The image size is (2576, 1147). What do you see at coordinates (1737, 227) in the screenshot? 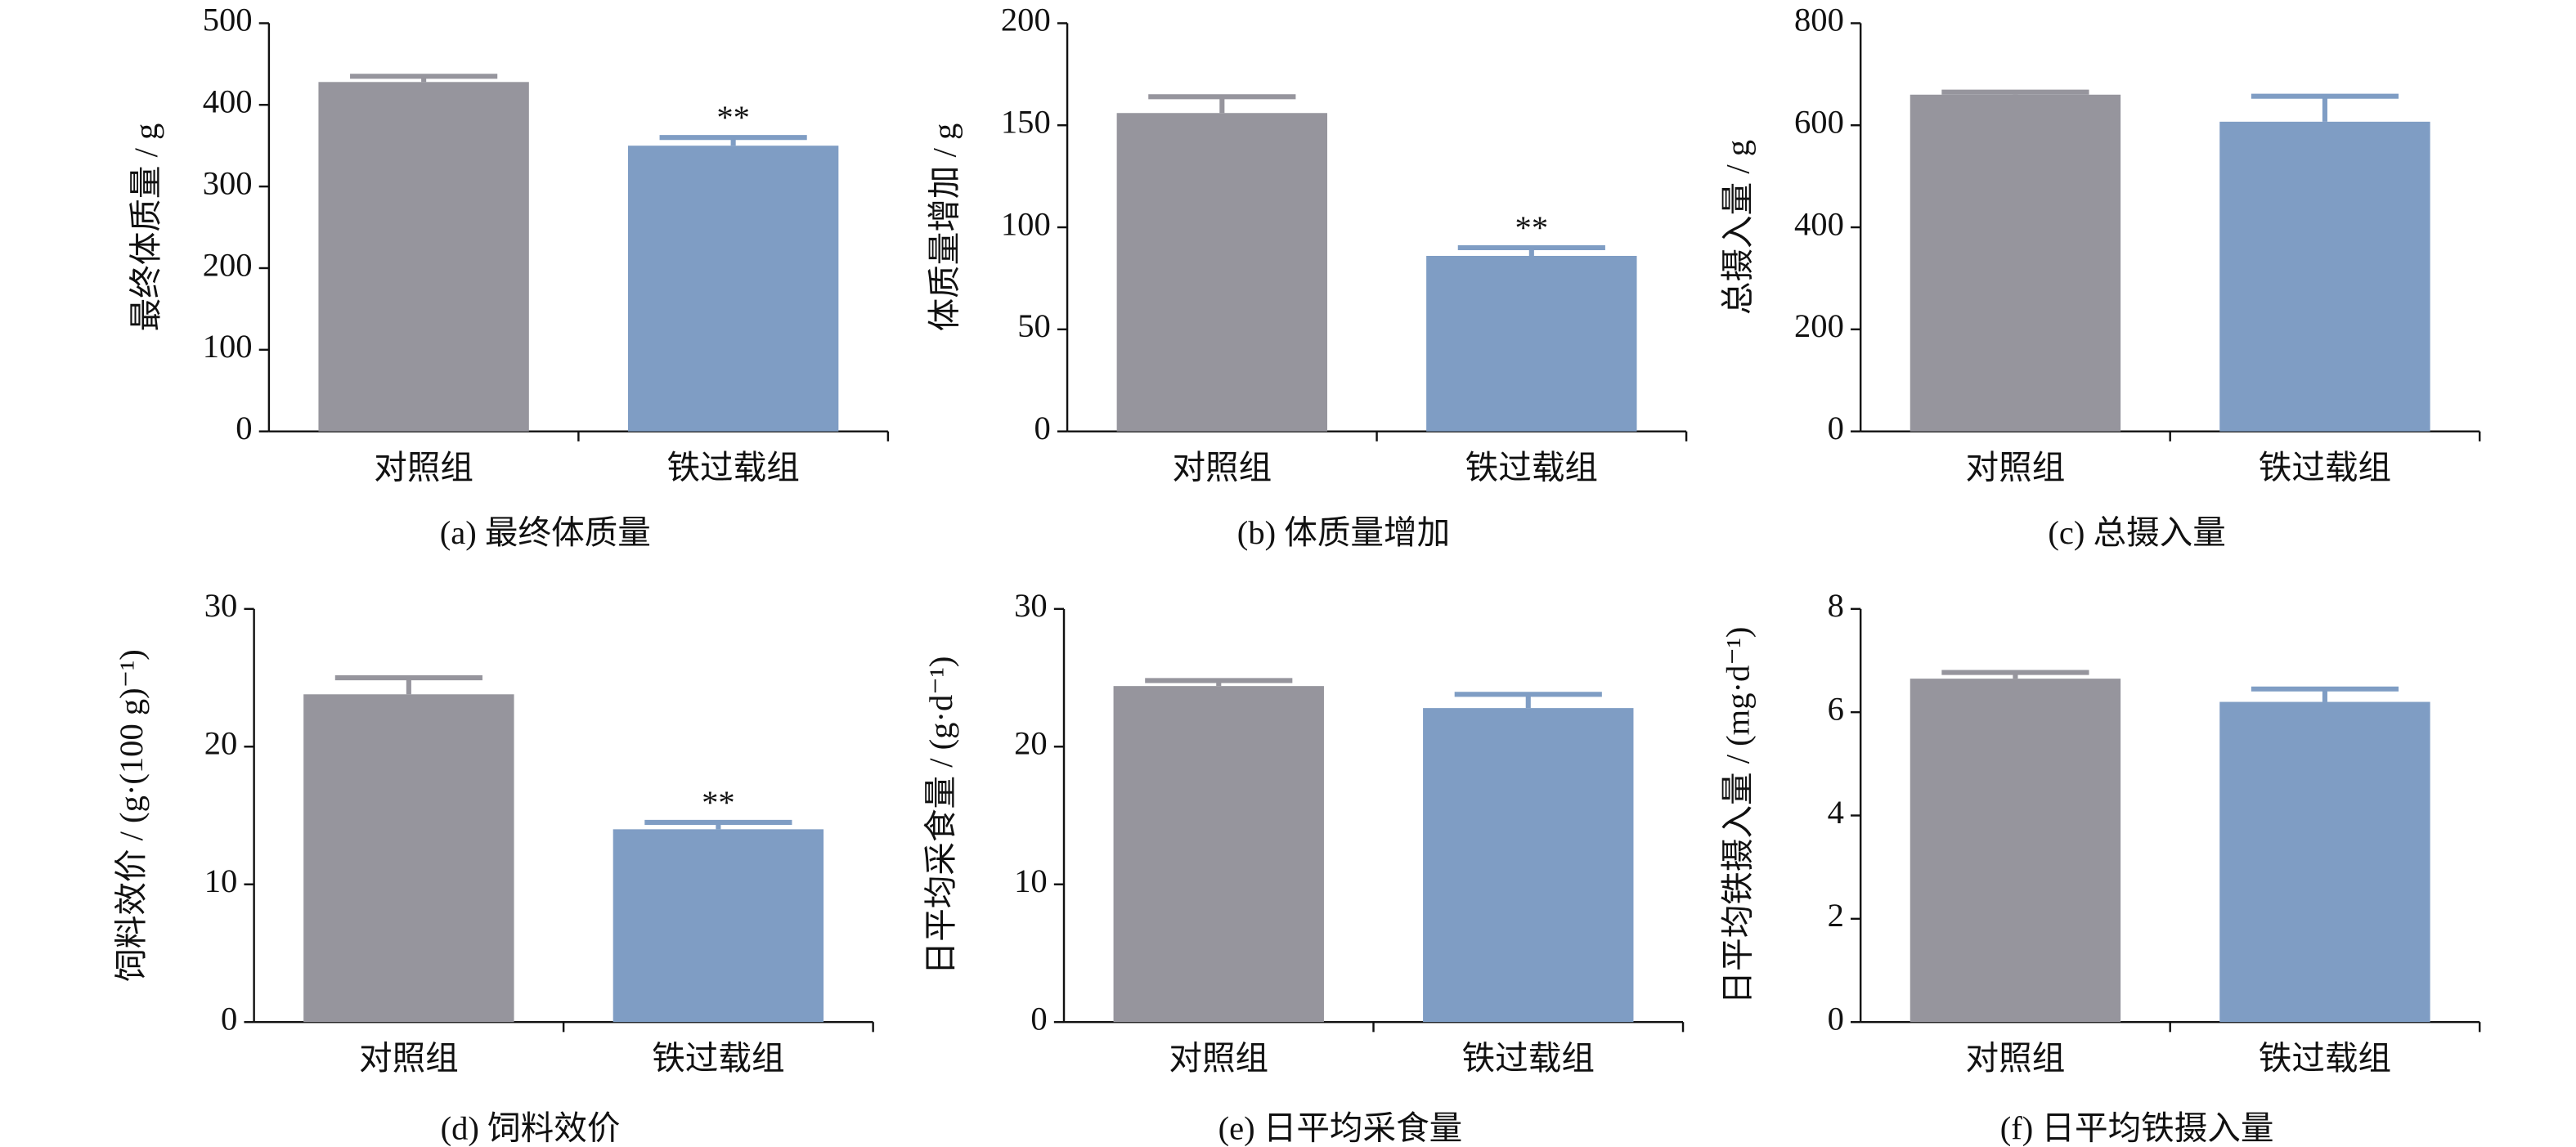
I see `y-axis-label: 总摄入量 / g` at bounding box center [1737, 227].